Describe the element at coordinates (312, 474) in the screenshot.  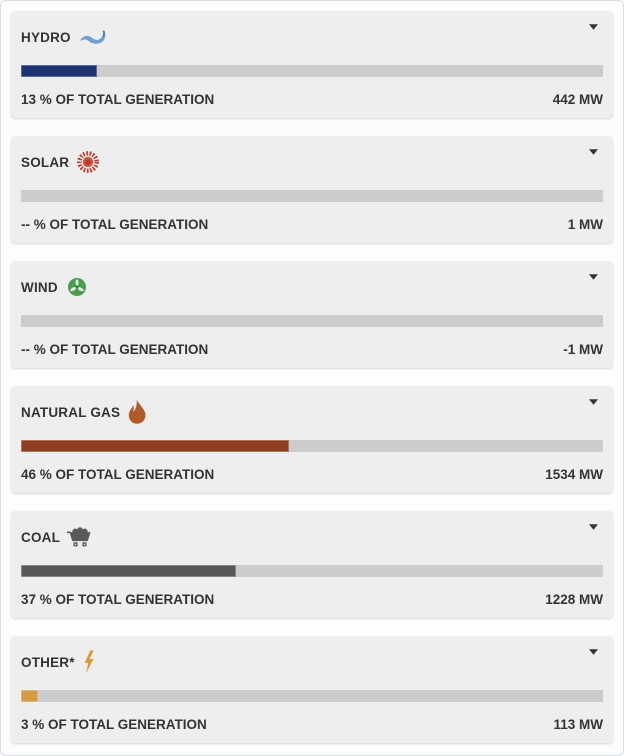
I see `card-footer: 46 % OF TOTAL GENERATION 1534 MW` at that location.